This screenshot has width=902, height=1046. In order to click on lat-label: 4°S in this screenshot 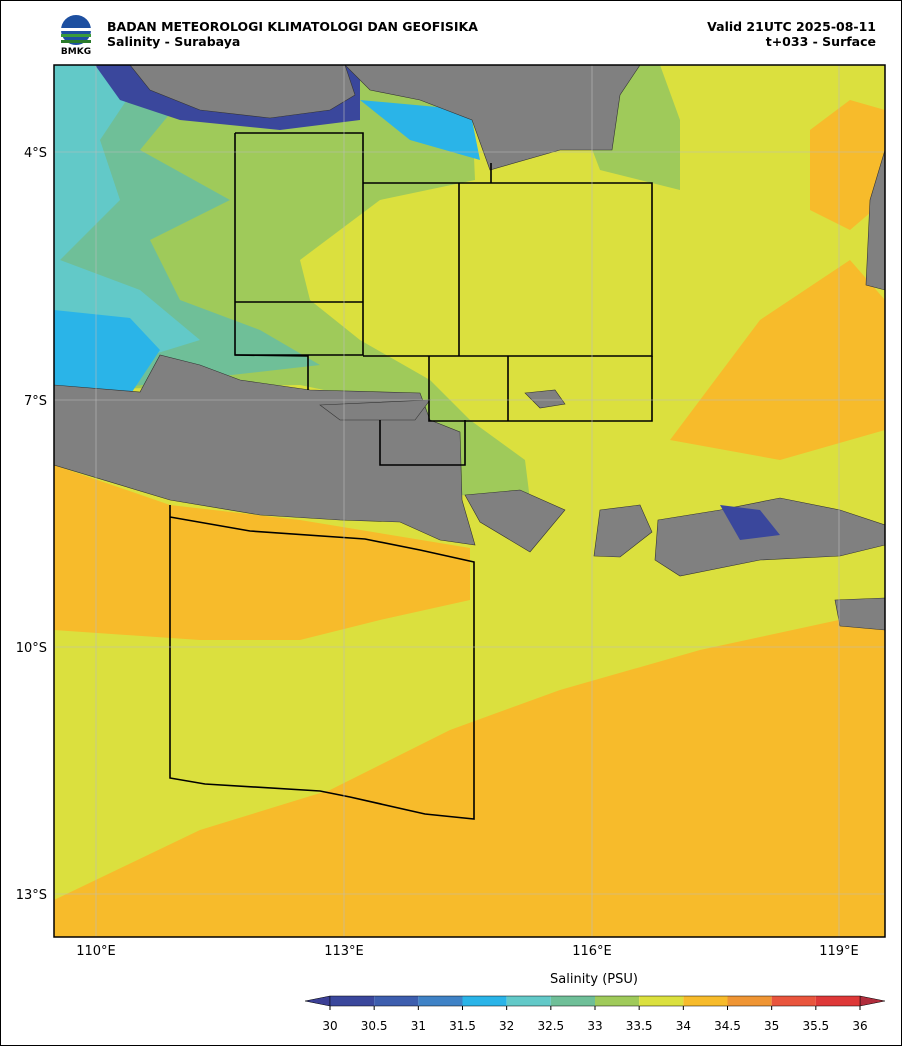, I will do `click(35, 153)`.